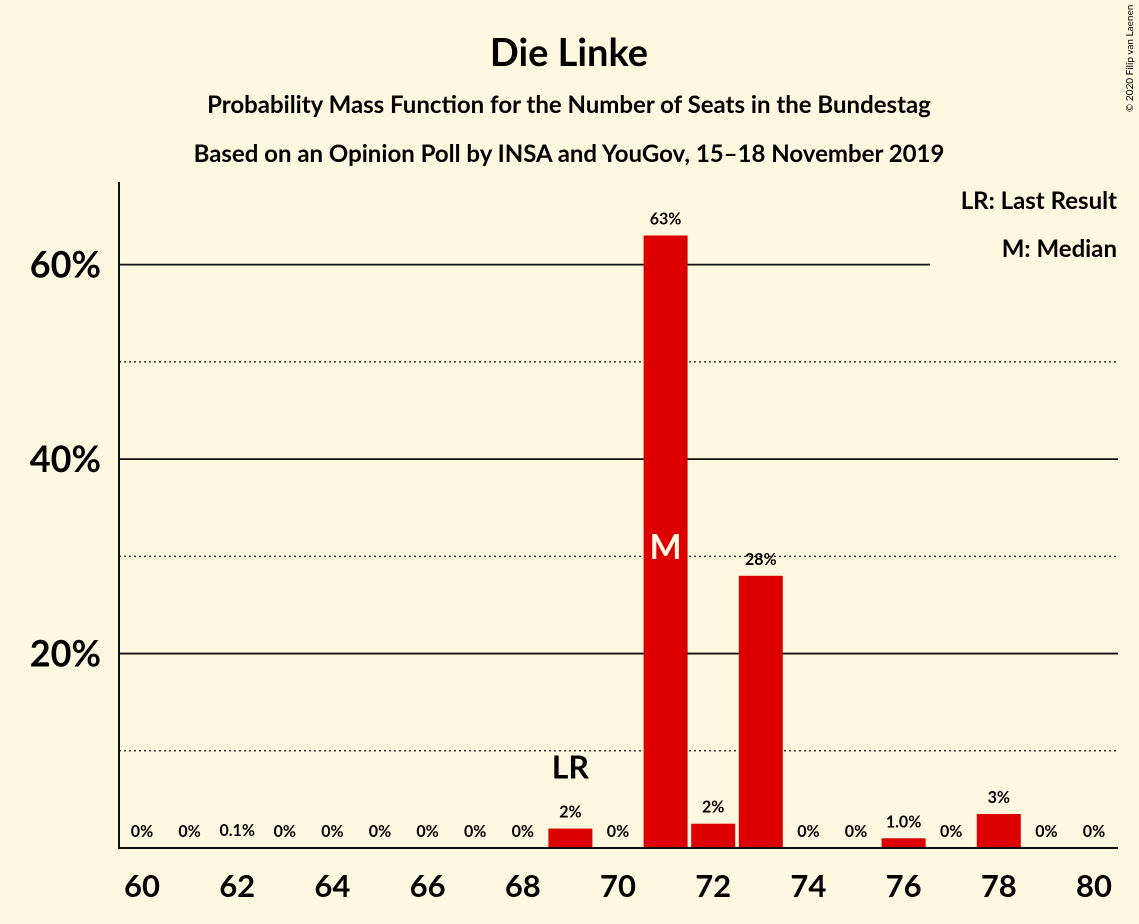  I want to click on x-tick-label: 74, so click(808, 885).